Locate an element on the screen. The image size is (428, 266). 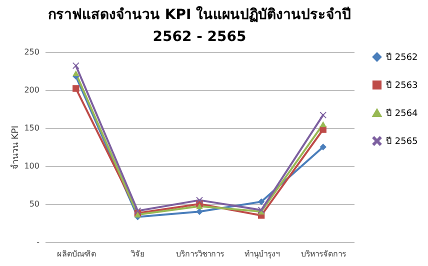
legend-label: ปี 2564 is located at coordinates (402, 113).